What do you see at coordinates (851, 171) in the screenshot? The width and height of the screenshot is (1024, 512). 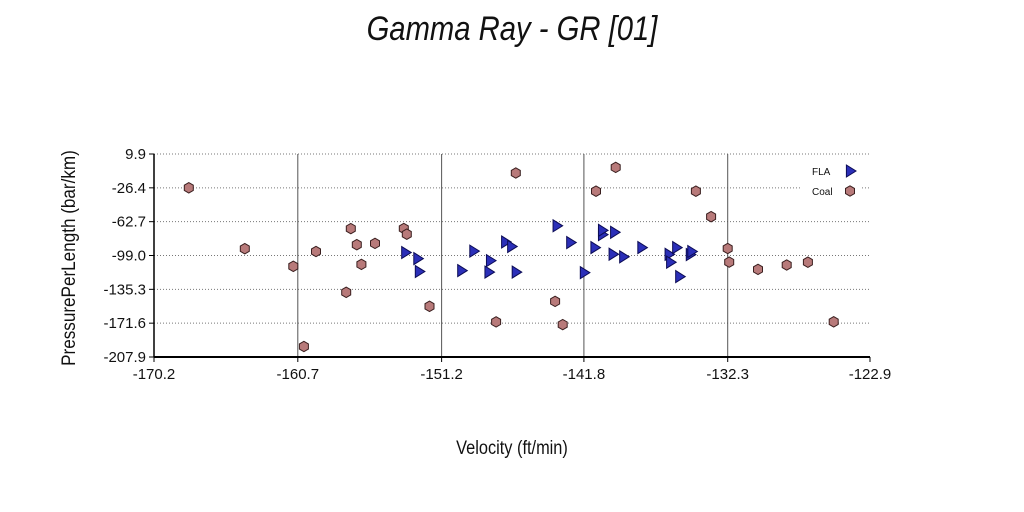 I see `legend-marker-fla` at bounding box center [851, 171].